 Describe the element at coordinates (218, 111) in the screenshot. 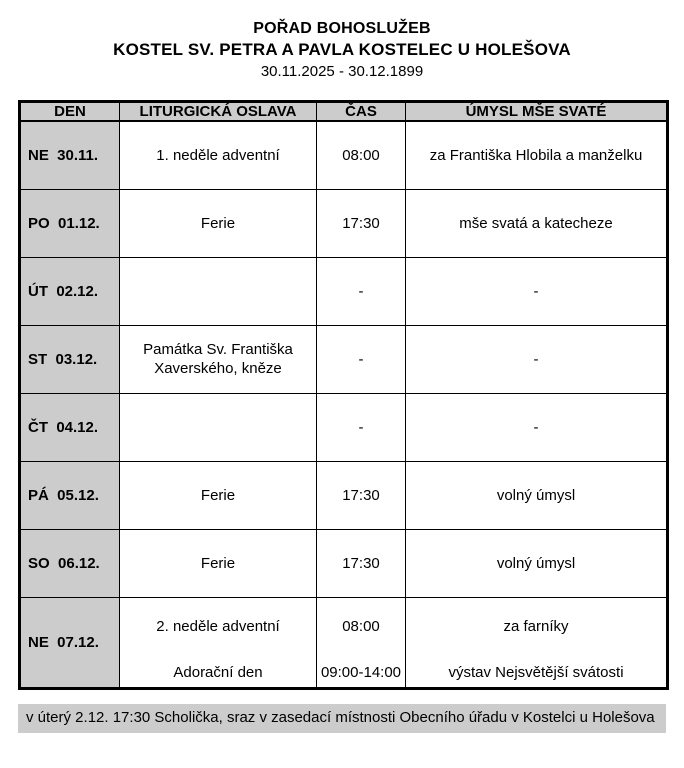

I see `col-header-liturgicka-oslava: LITURGICKÁ OSLAVA` at that location.